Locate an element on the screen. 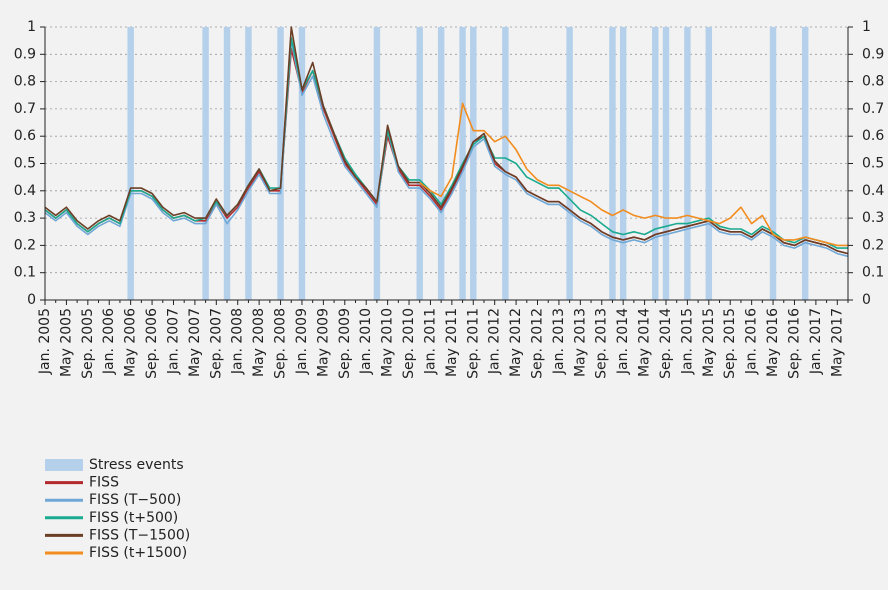 This screenshot has height=590, width=888. y-tick-label: 0.5 is located at coordinates (25, 164).